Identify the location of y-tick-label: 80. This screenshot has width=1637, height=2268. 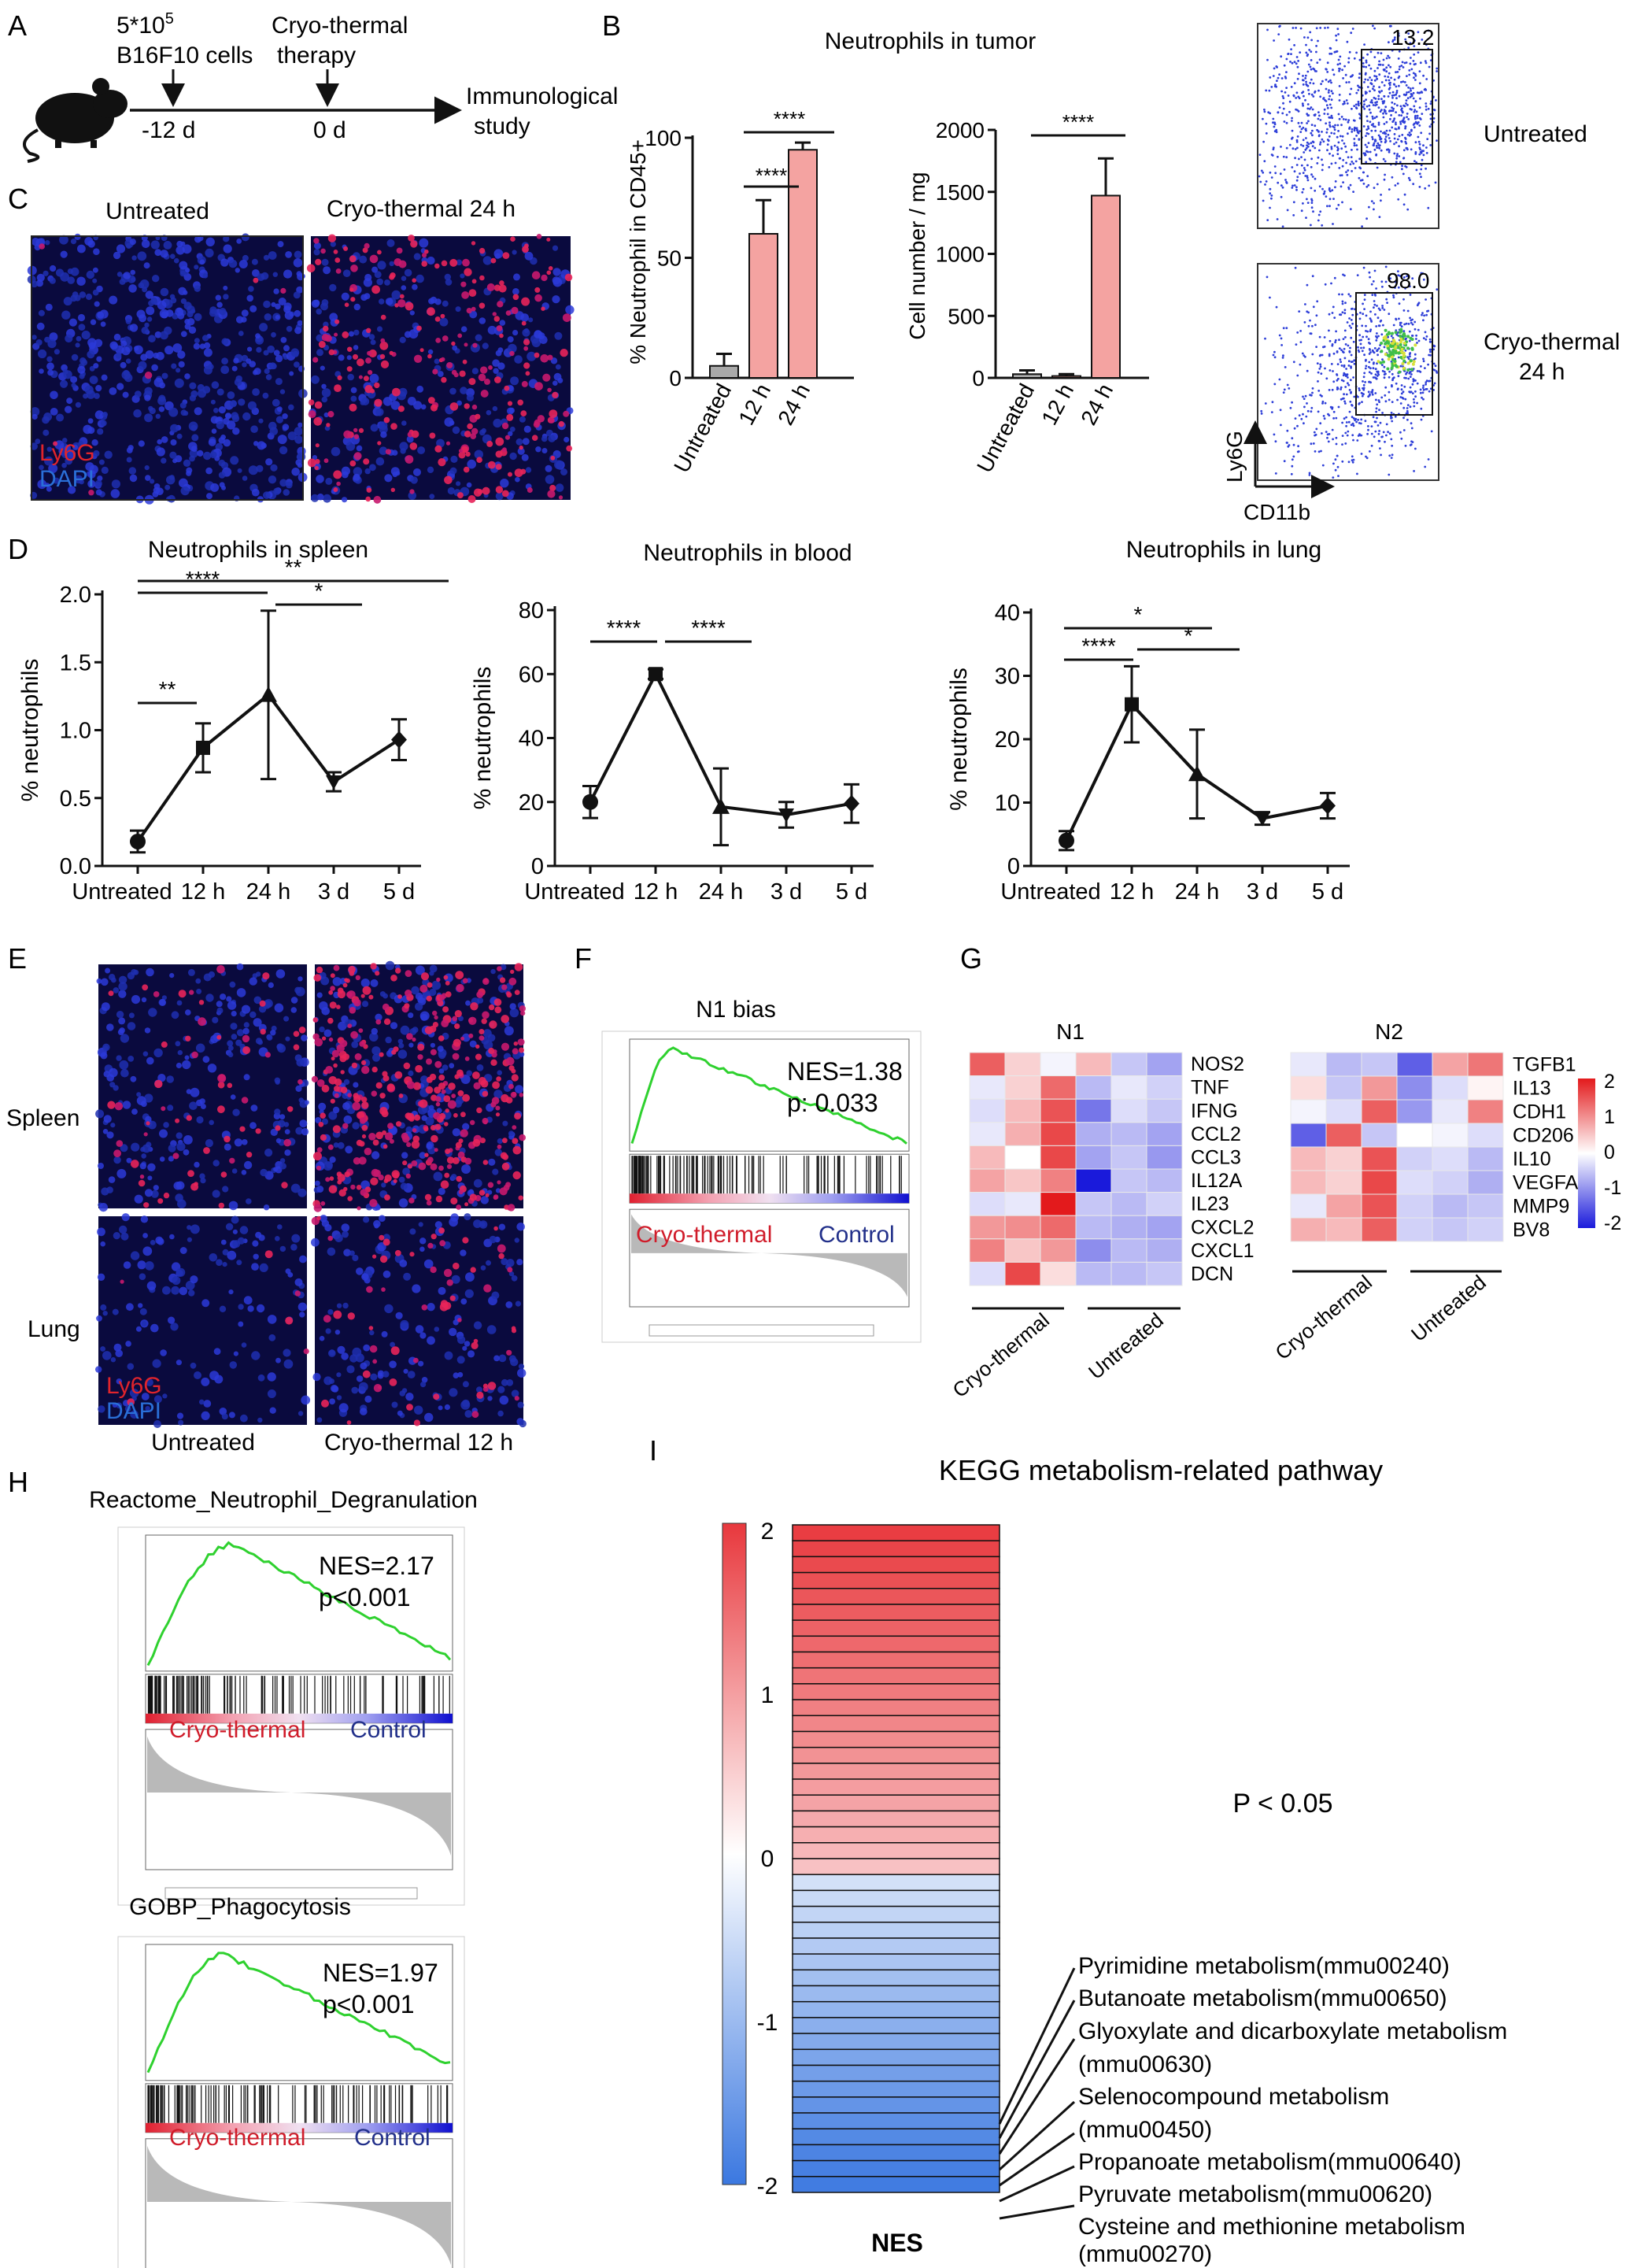
(531, 610).